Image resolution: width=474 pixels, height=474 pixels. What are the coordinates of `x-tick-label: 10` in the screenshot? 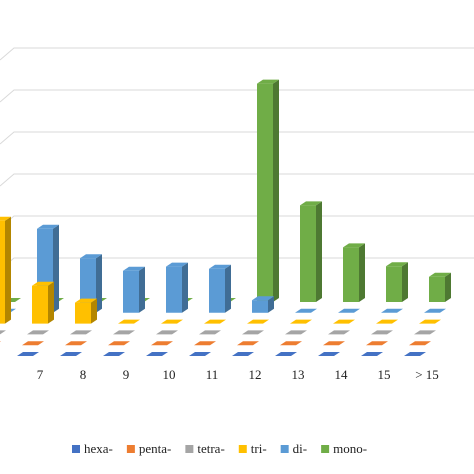 It's located at (169, 374).